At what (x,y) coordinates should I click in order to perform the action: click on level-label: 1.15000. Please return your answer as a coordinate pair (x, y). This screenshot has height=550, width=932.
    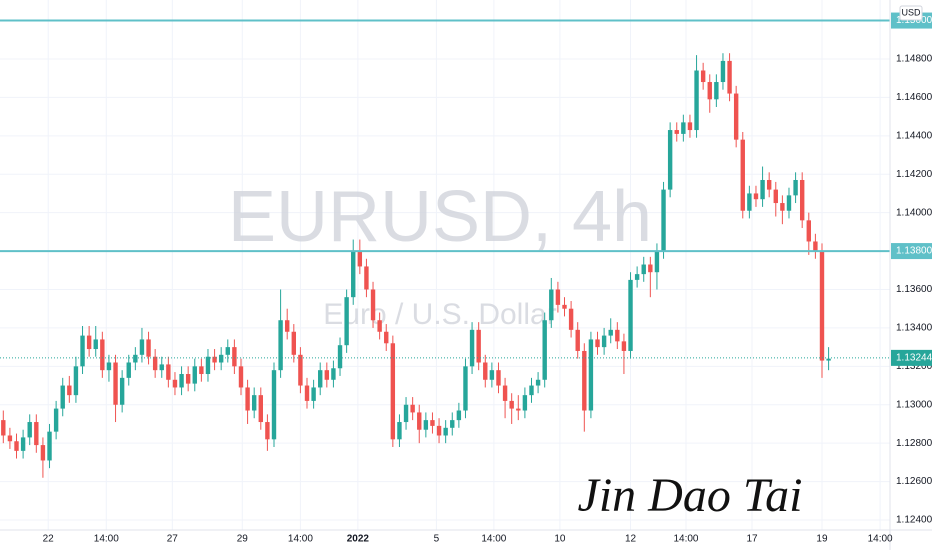
    Looking at the image, I should click on (914, 20).